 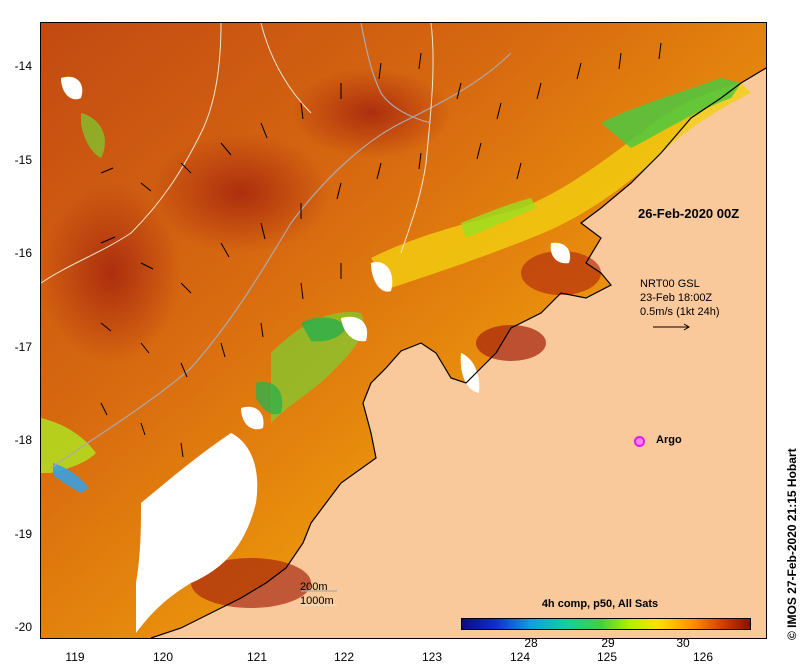 I want to click on x-axis-label: 126, so click(x=703, y=657).